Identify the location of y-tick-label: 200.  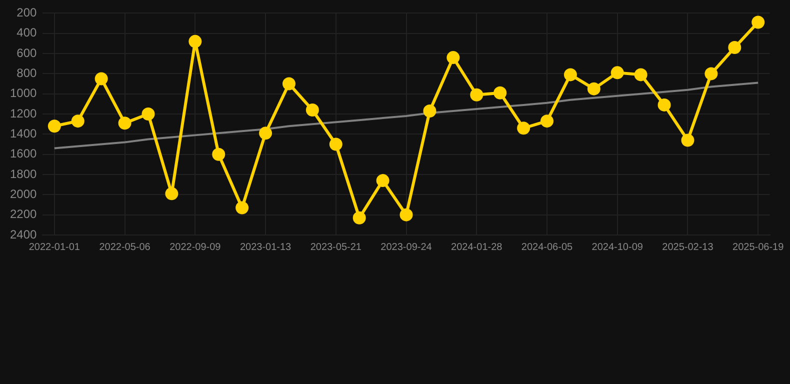
(27, 13).